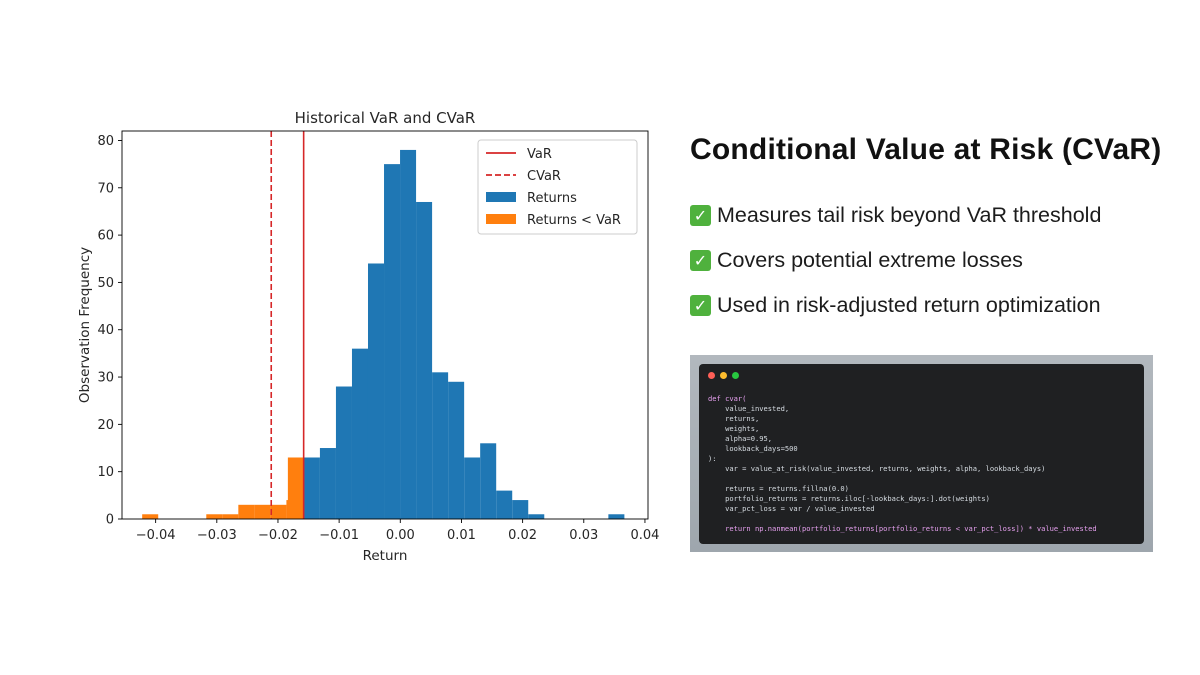 This screenshot has width=1200, height=675. What do you see at coordinates (583, 535) in the screenshot?
I see `x-tick-label: 0.03` at bounding box center [583, 535].